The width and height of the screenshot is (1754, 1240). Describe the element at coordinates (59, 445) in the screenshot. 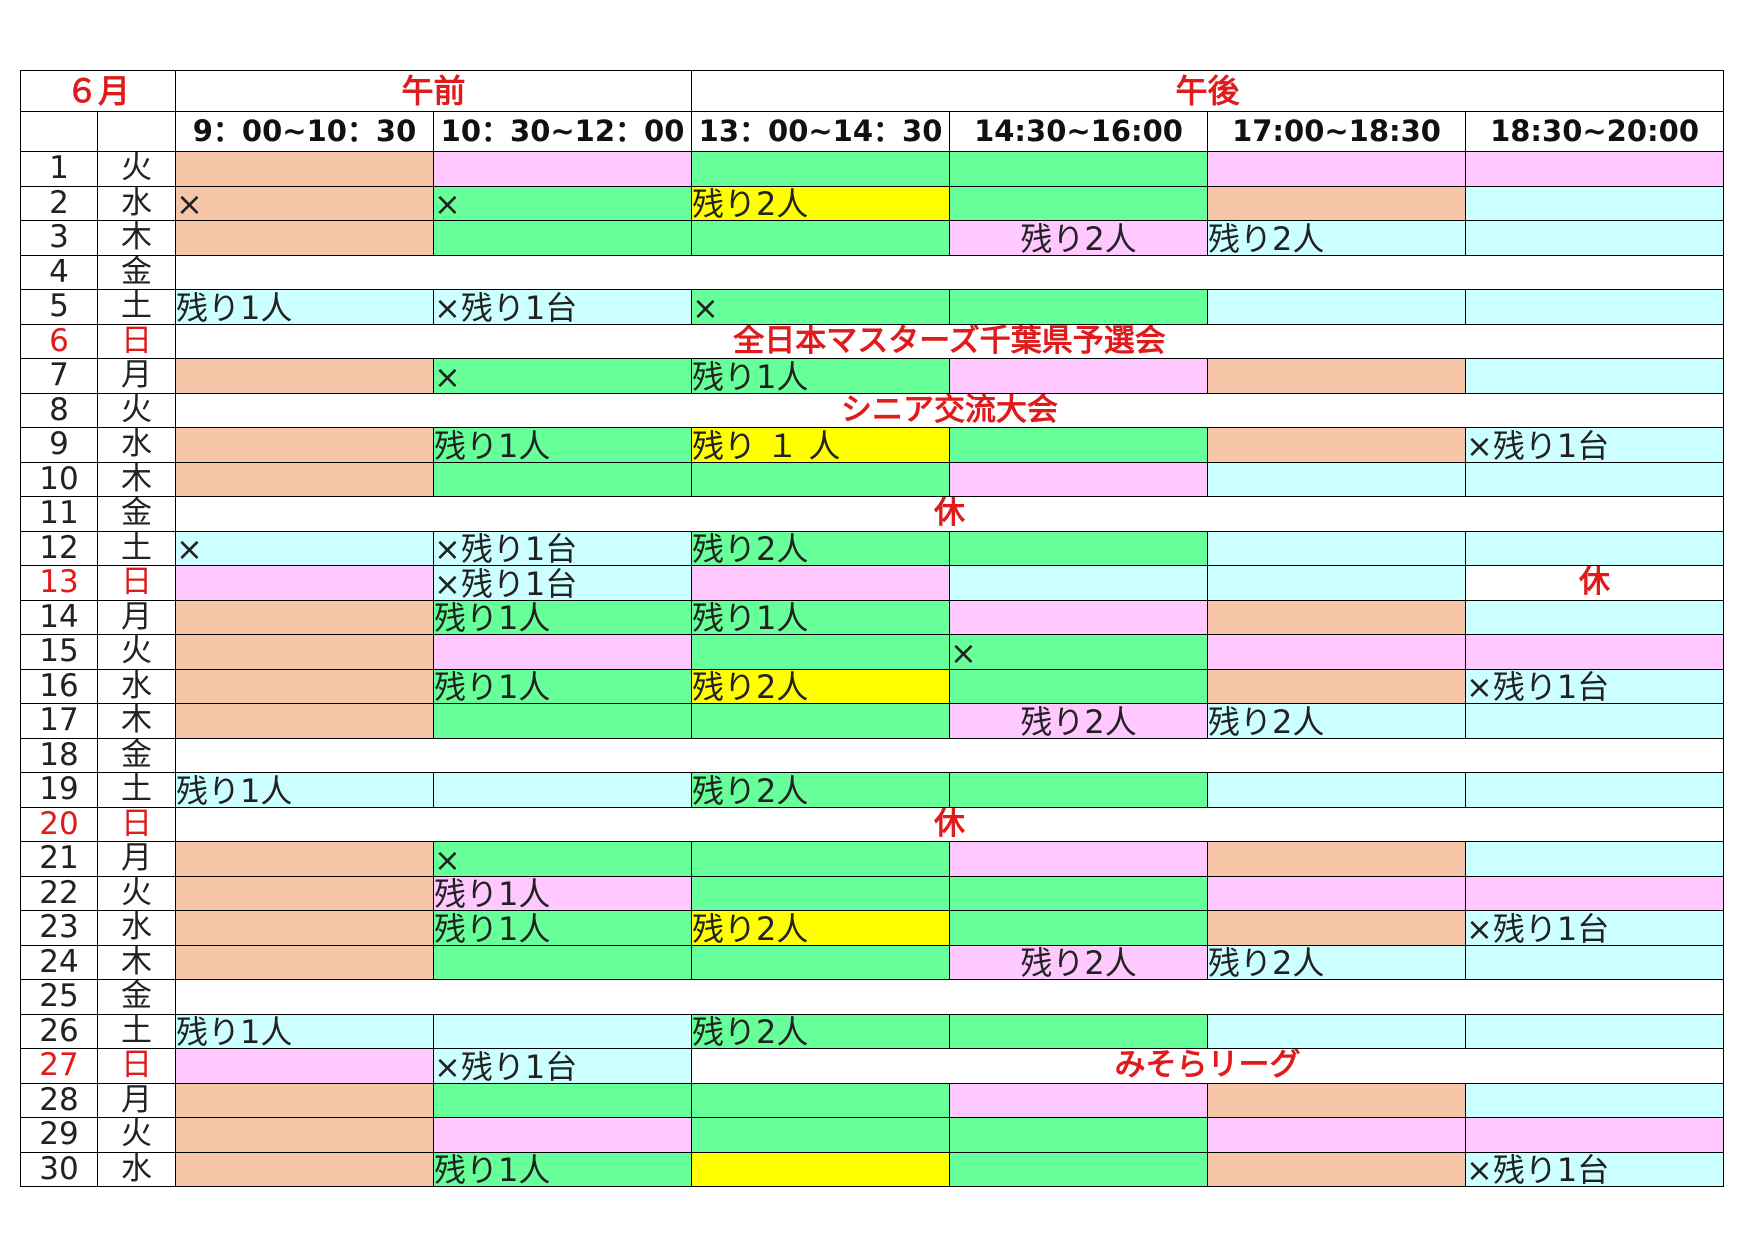

I see `day-number: 9` at that location.